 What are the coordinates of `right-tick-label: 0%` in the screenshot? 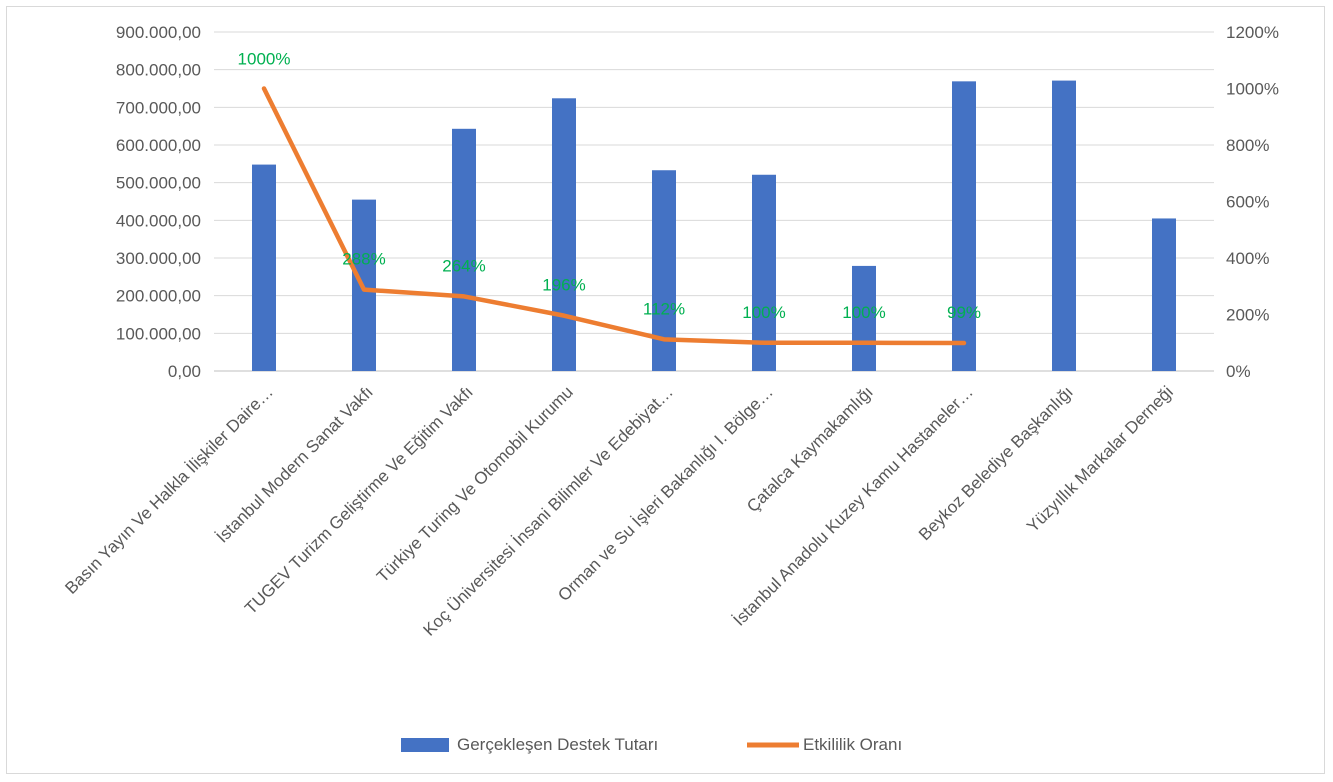 It's located at (1238, 371).